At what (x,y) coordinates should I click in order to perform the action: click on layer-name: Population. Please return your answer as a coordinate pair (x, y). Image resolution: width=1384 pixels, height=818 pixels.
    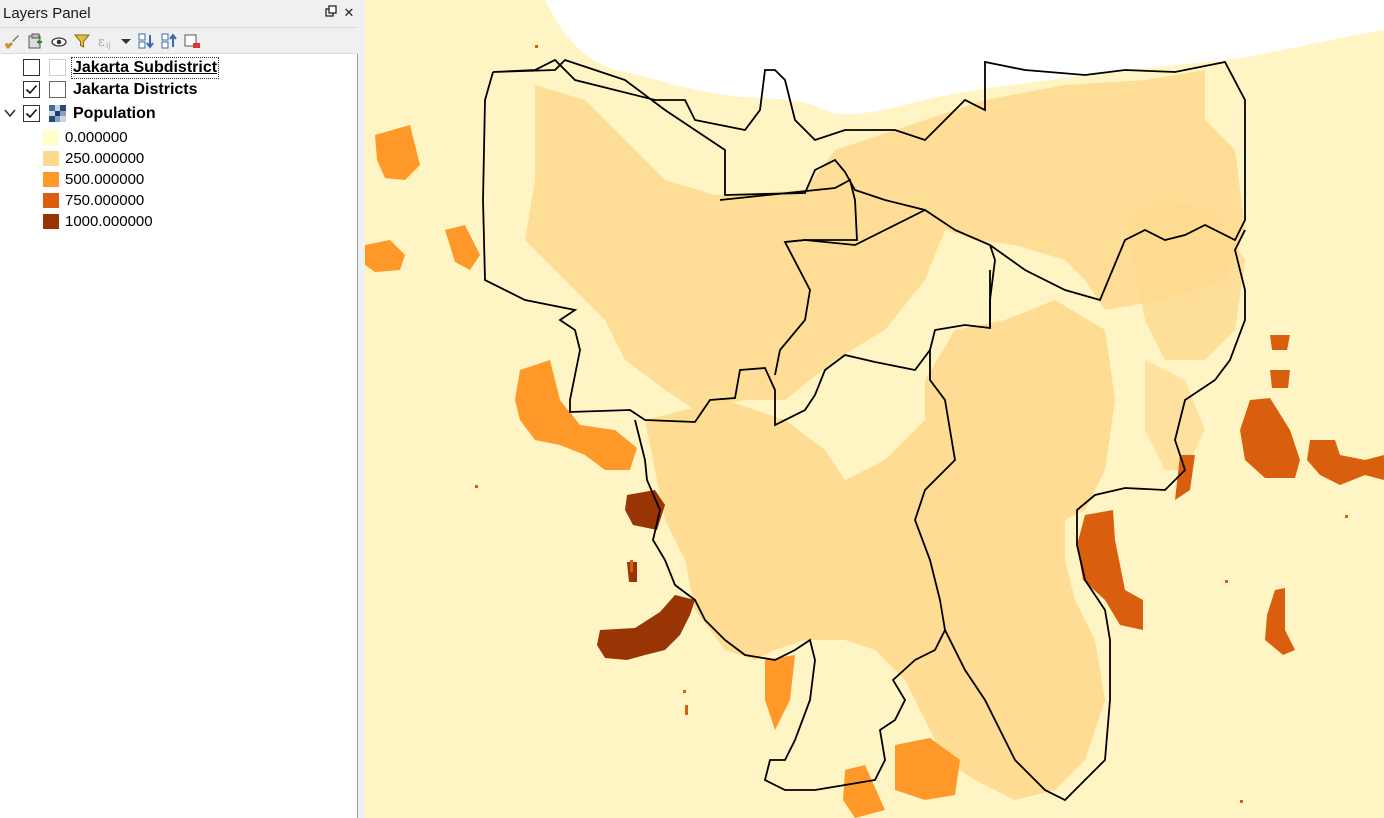
    Looking at the image, I should click on (114, 113).